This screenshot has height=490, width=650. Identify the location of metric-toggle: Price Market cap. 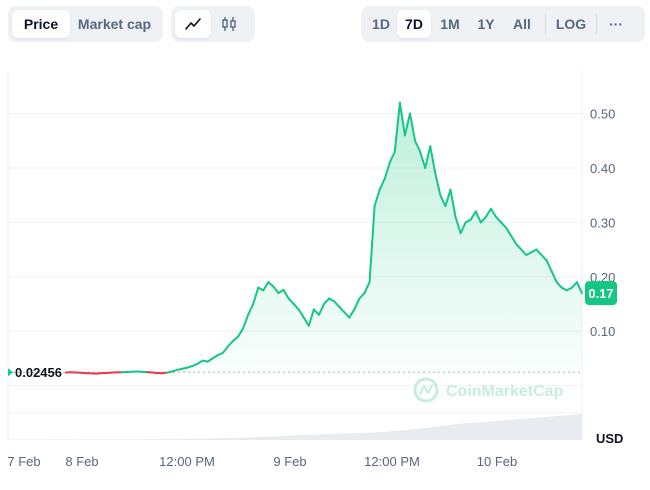
(85, 24).